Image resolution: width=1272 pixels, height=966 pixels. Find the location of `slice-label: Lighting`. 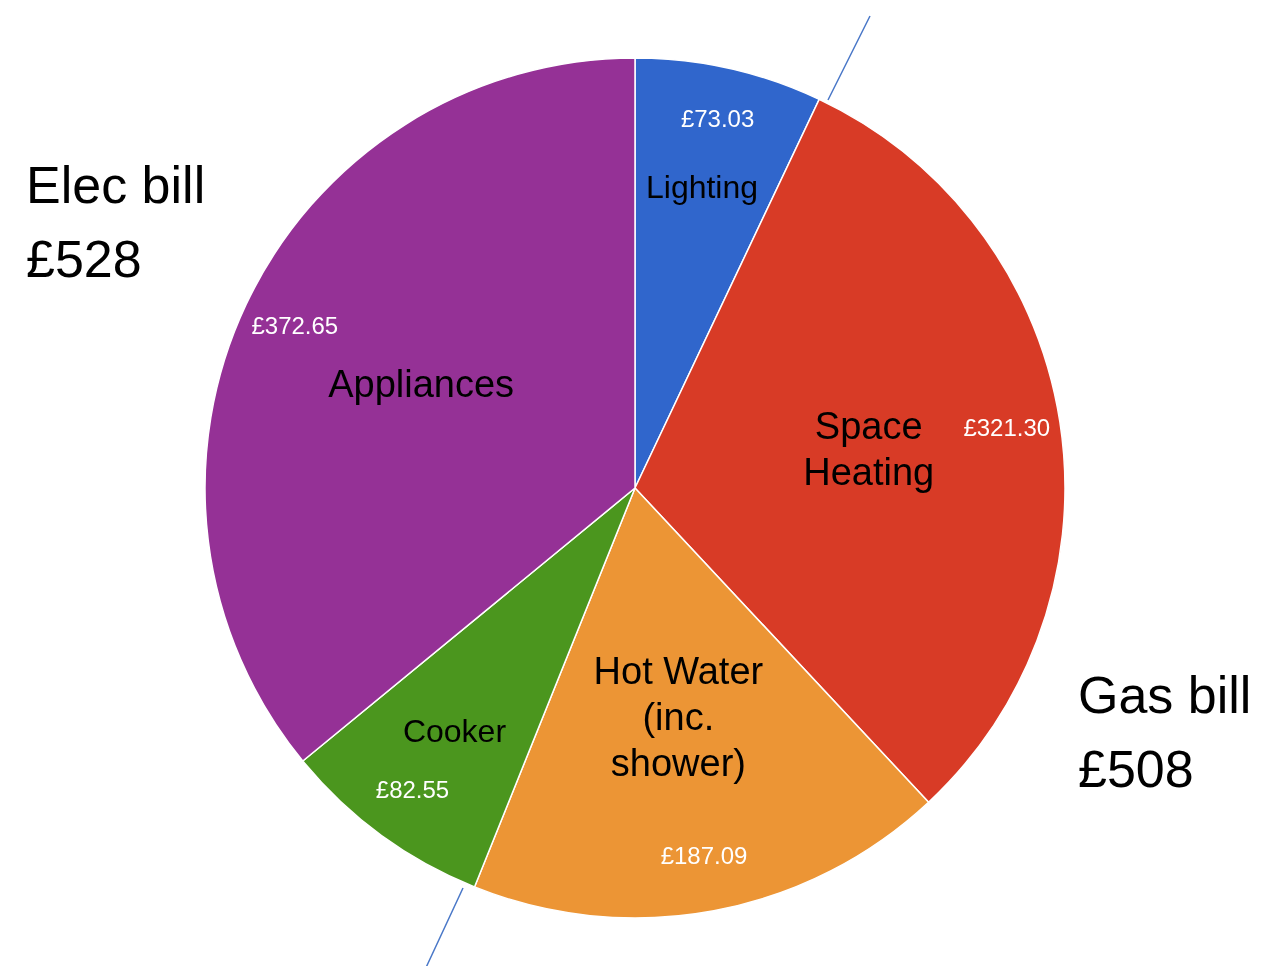

slice-label: Lighting is located at coordinates (702, 187).